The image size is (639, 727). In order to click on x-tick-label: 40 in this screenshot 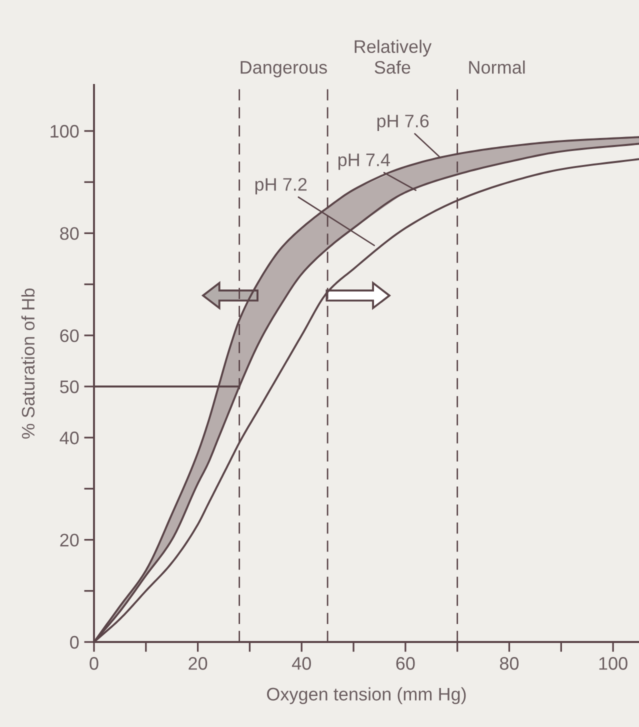, I will do `click(301, 663)`.